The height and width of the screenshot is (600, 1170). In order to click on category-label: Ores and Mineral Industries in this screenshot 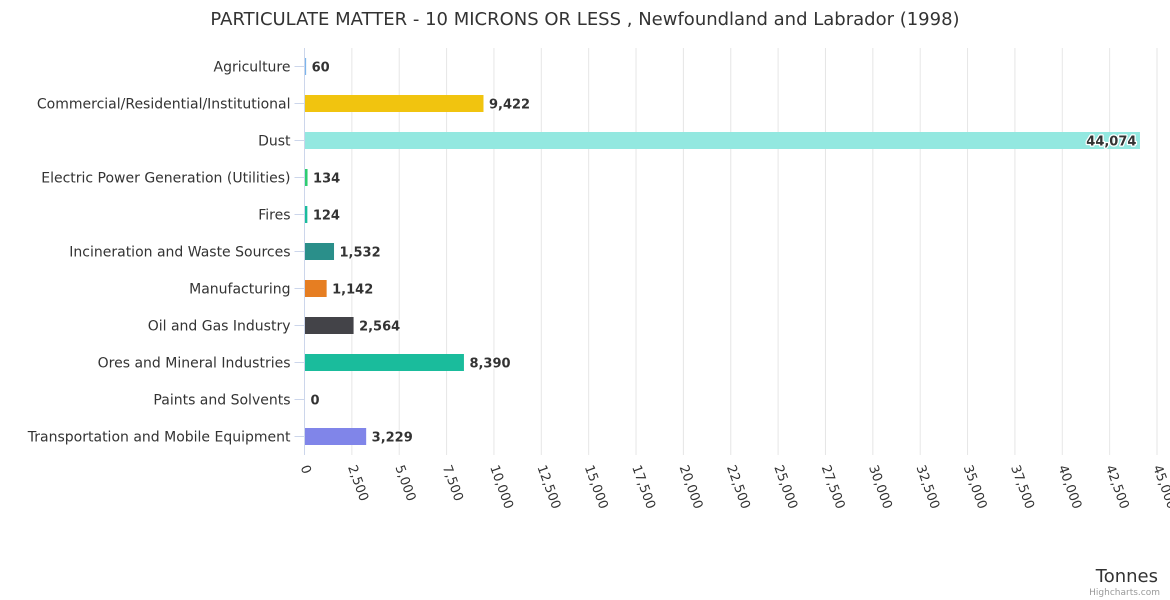, I will do `click(194, 364)`.